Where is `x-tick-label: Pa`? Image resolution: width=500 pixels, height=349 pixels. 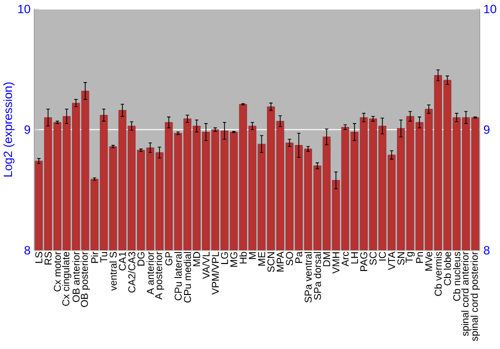
x-tick-label: Pa is located at coordinates (298, 257).